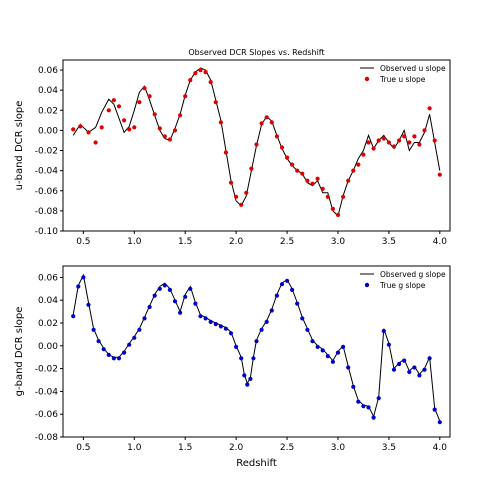 The height and width of the screenshot is (500, 500). I want to click on g-band-x-tick-label: 3.5, so click(389, 448).